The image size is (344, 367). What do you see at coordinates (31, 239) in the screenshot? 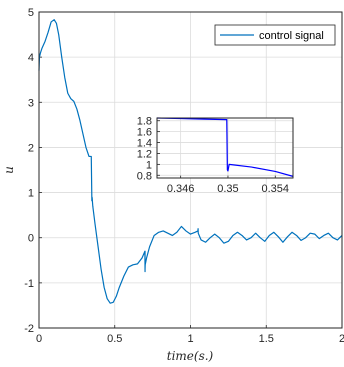
I see `main-y-tick-label: 0` at bounding box center [31, 239].